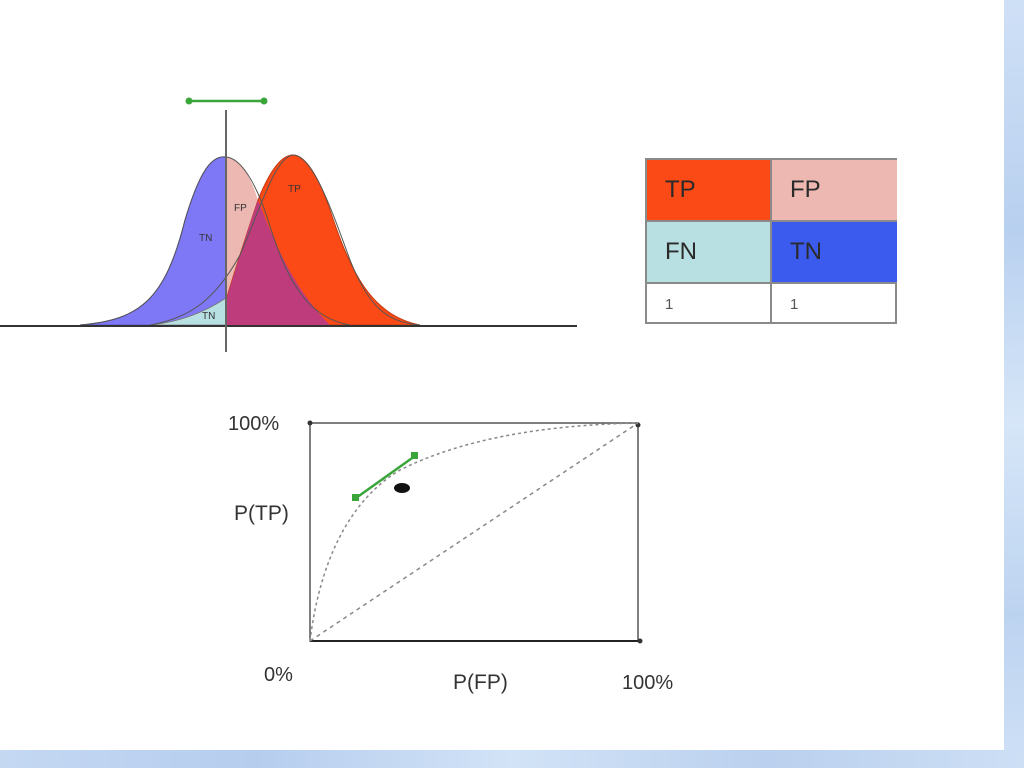 The image size is (1024, 768). What do you see at coordinates (385, 476) in the screenshot?
I see `operating-range-handle` at bounding box center [385, 476].